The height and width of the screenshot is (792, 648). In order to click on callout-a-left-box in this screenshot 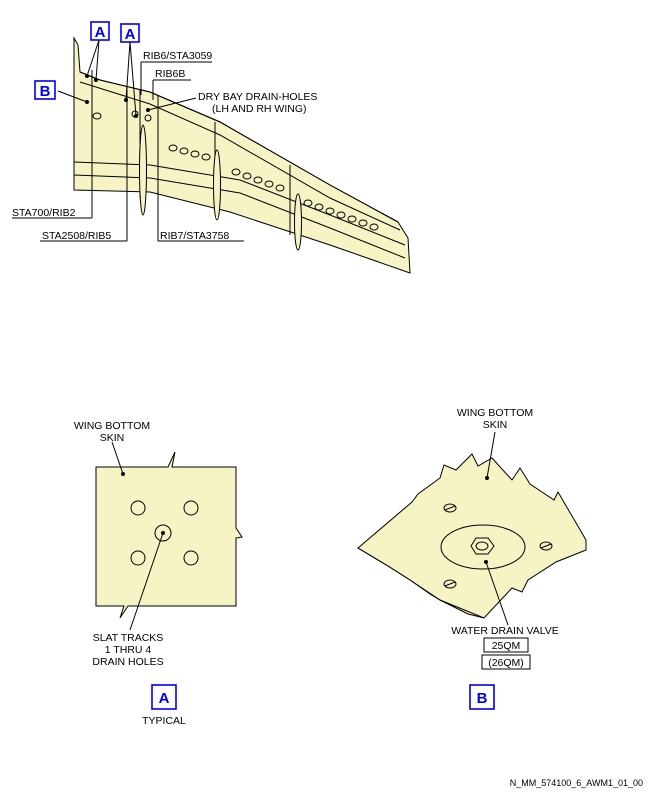, I will do `click(100, 31)`.